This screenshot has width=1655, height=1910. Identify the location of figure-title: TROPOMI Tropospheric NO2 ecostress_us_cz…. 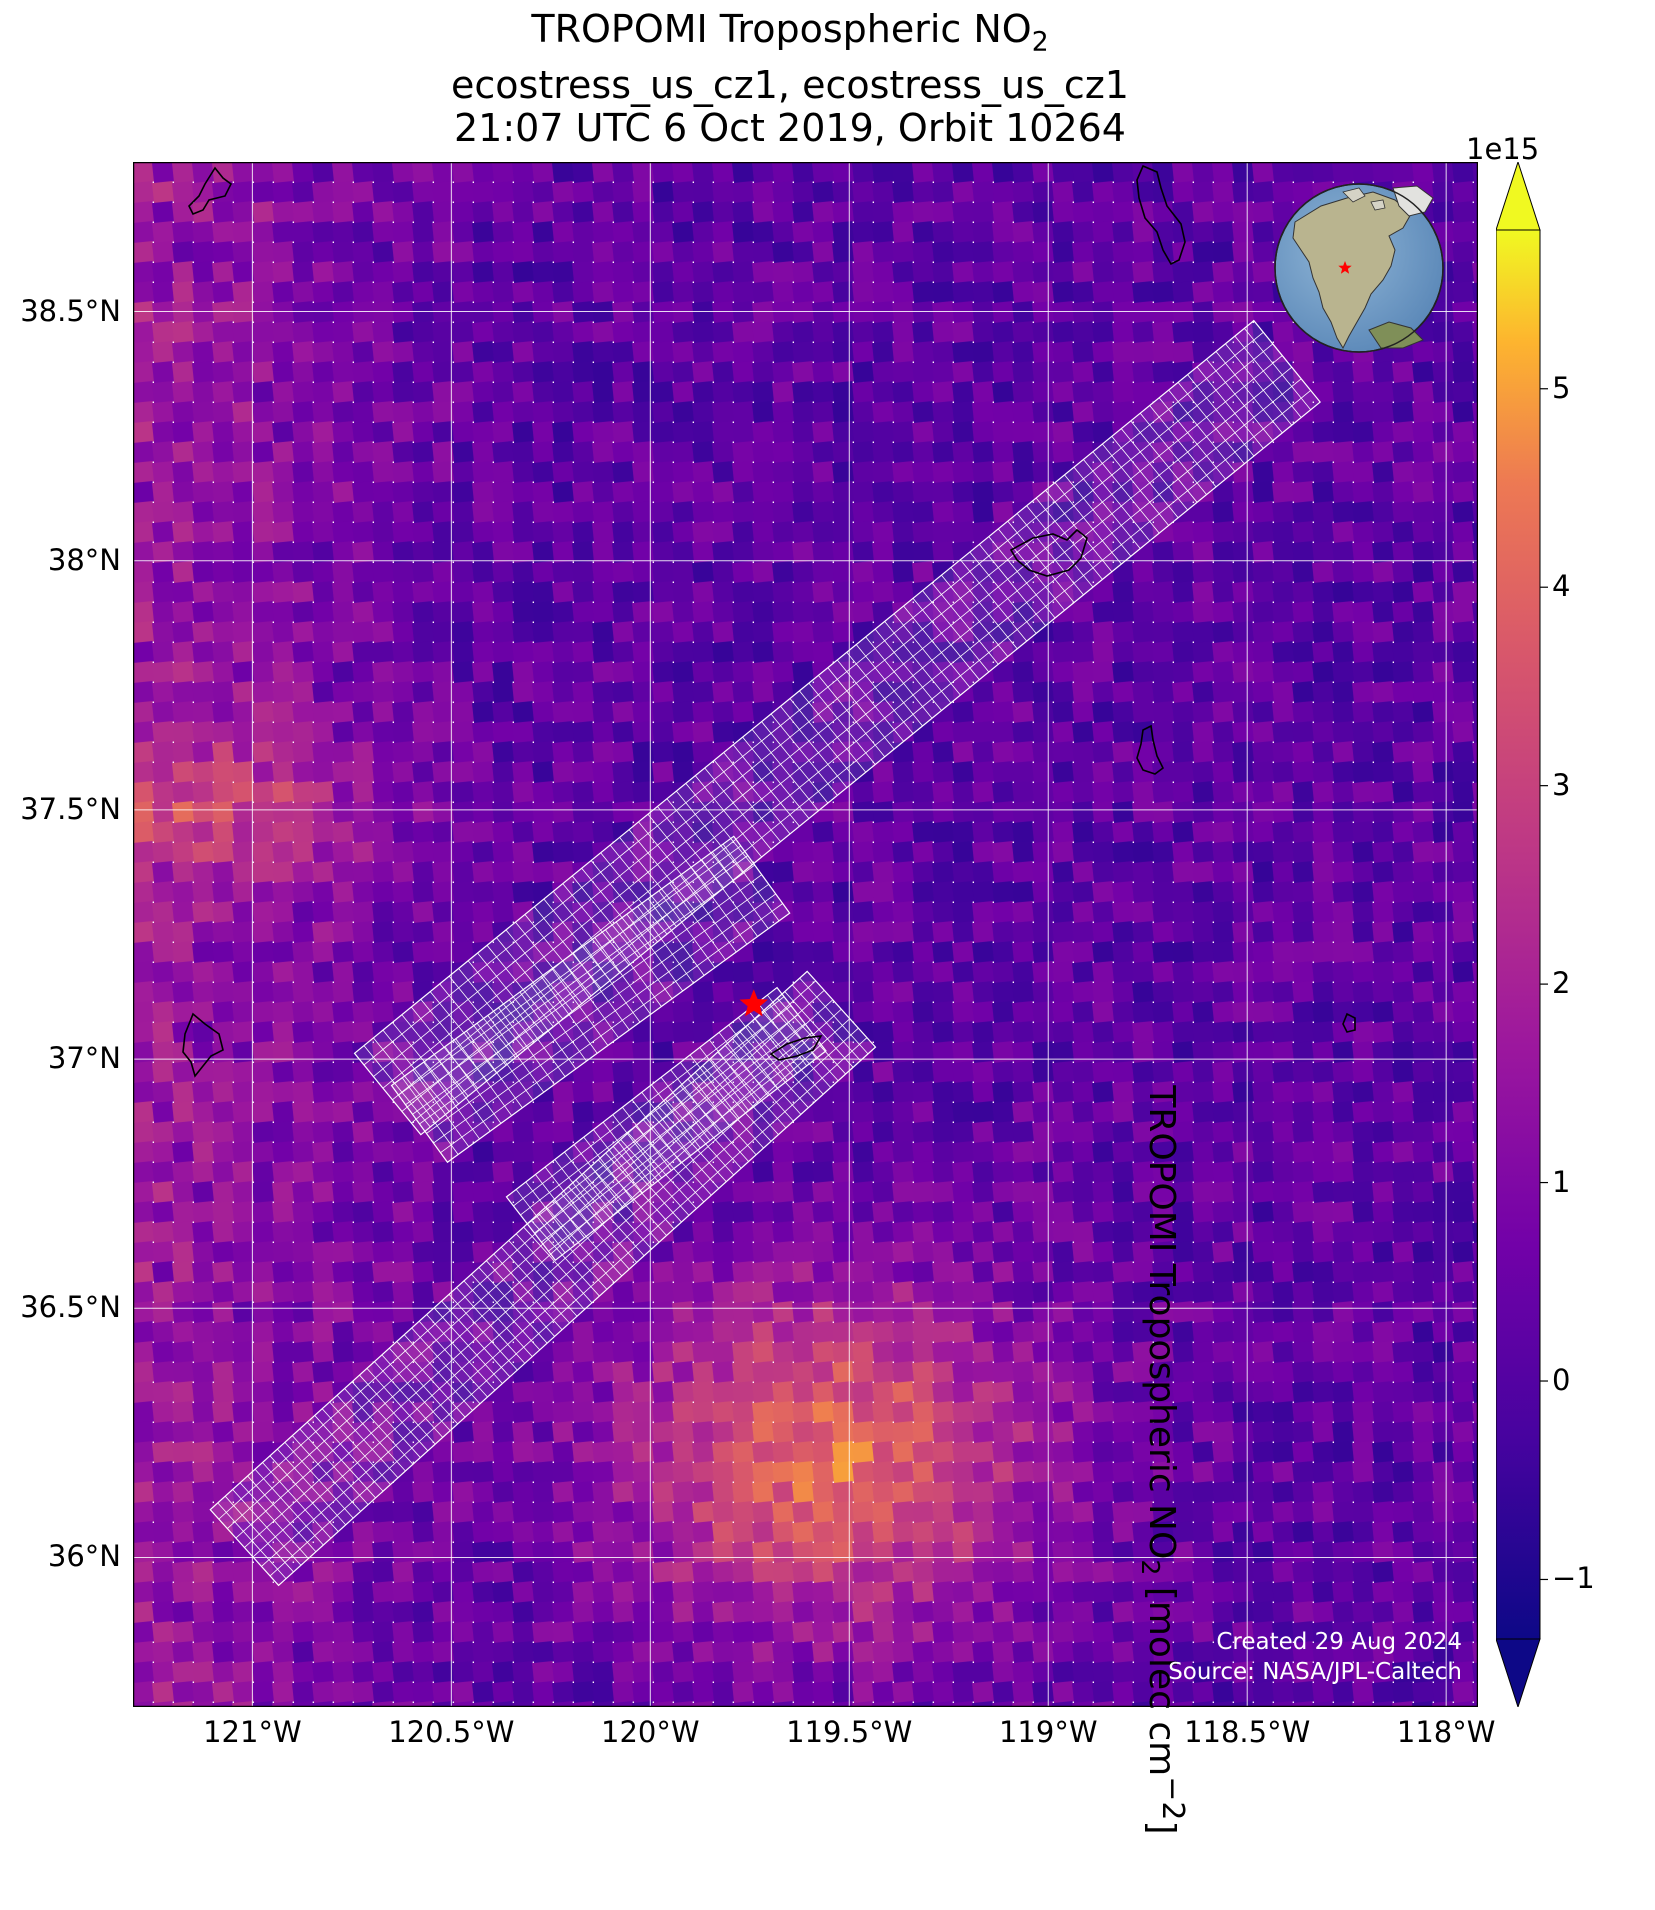
(790, 79).